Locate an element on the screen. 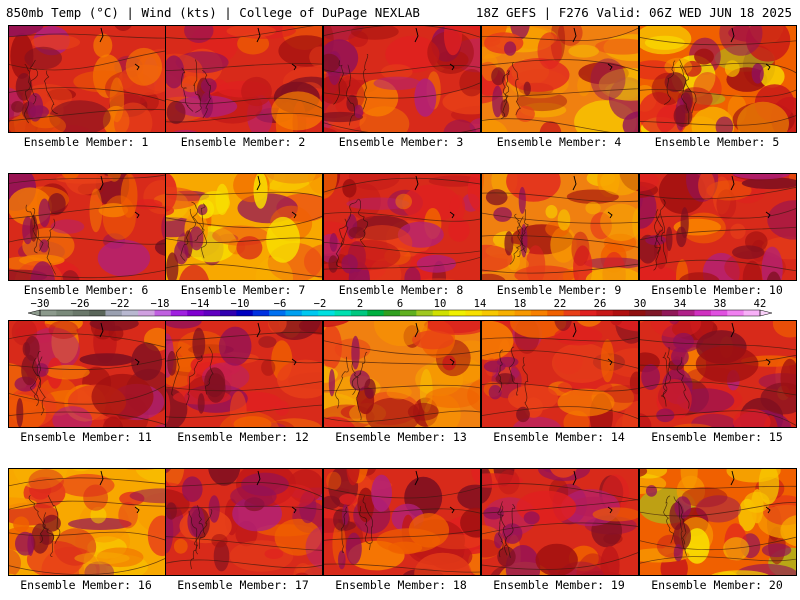  colorbar-tick-label: 34 is located at coordinates (680, 304).